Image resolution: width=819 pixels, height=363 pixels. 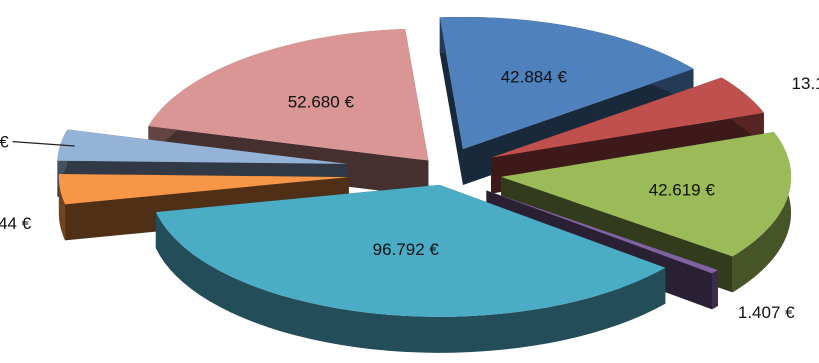 What do you see at coordinates (682, 189) in the screenshot?
I see `slice-3-label: 42.619 €` at bounding box center [682, 189].